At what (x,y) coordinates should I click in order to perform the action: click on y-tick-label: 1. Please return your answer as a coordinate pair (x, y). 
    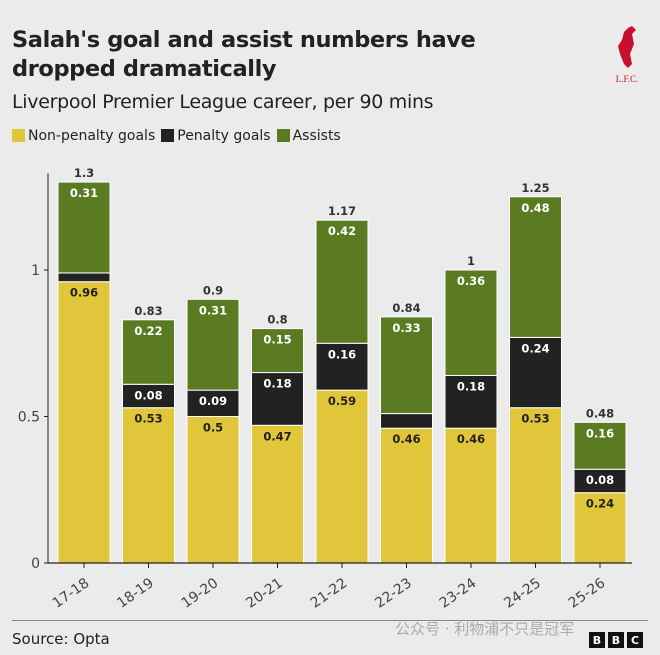
    Looking at the image, I should click on (35, 271).